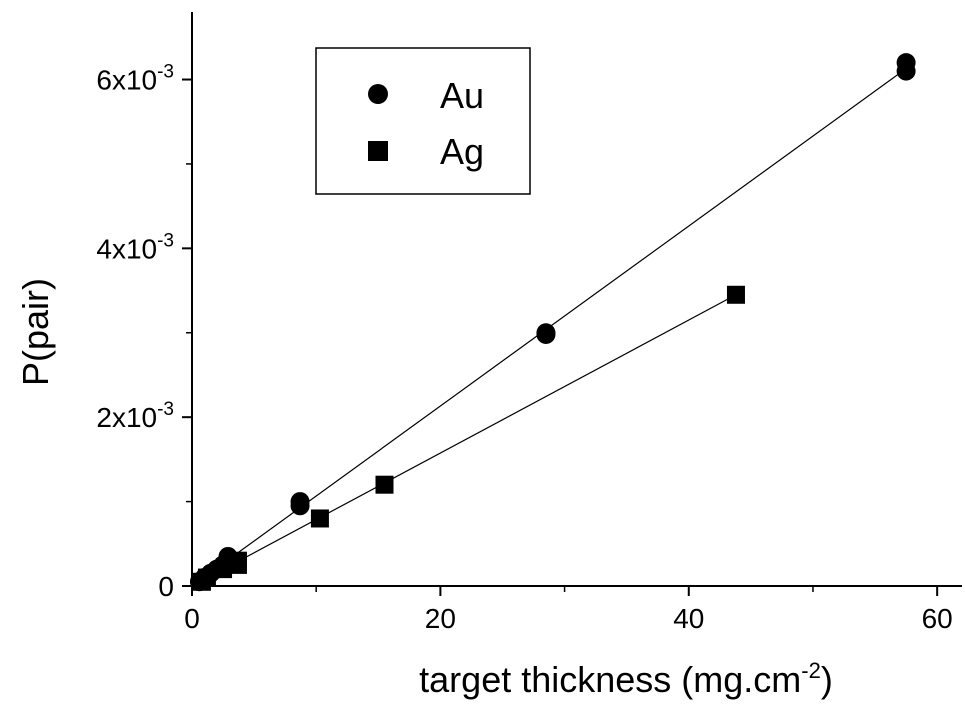 Image resolution: width=965 pixels, height=709 pixels. I want to click on x-axis-ticks: 0 20 40 60, so click(568, 610).